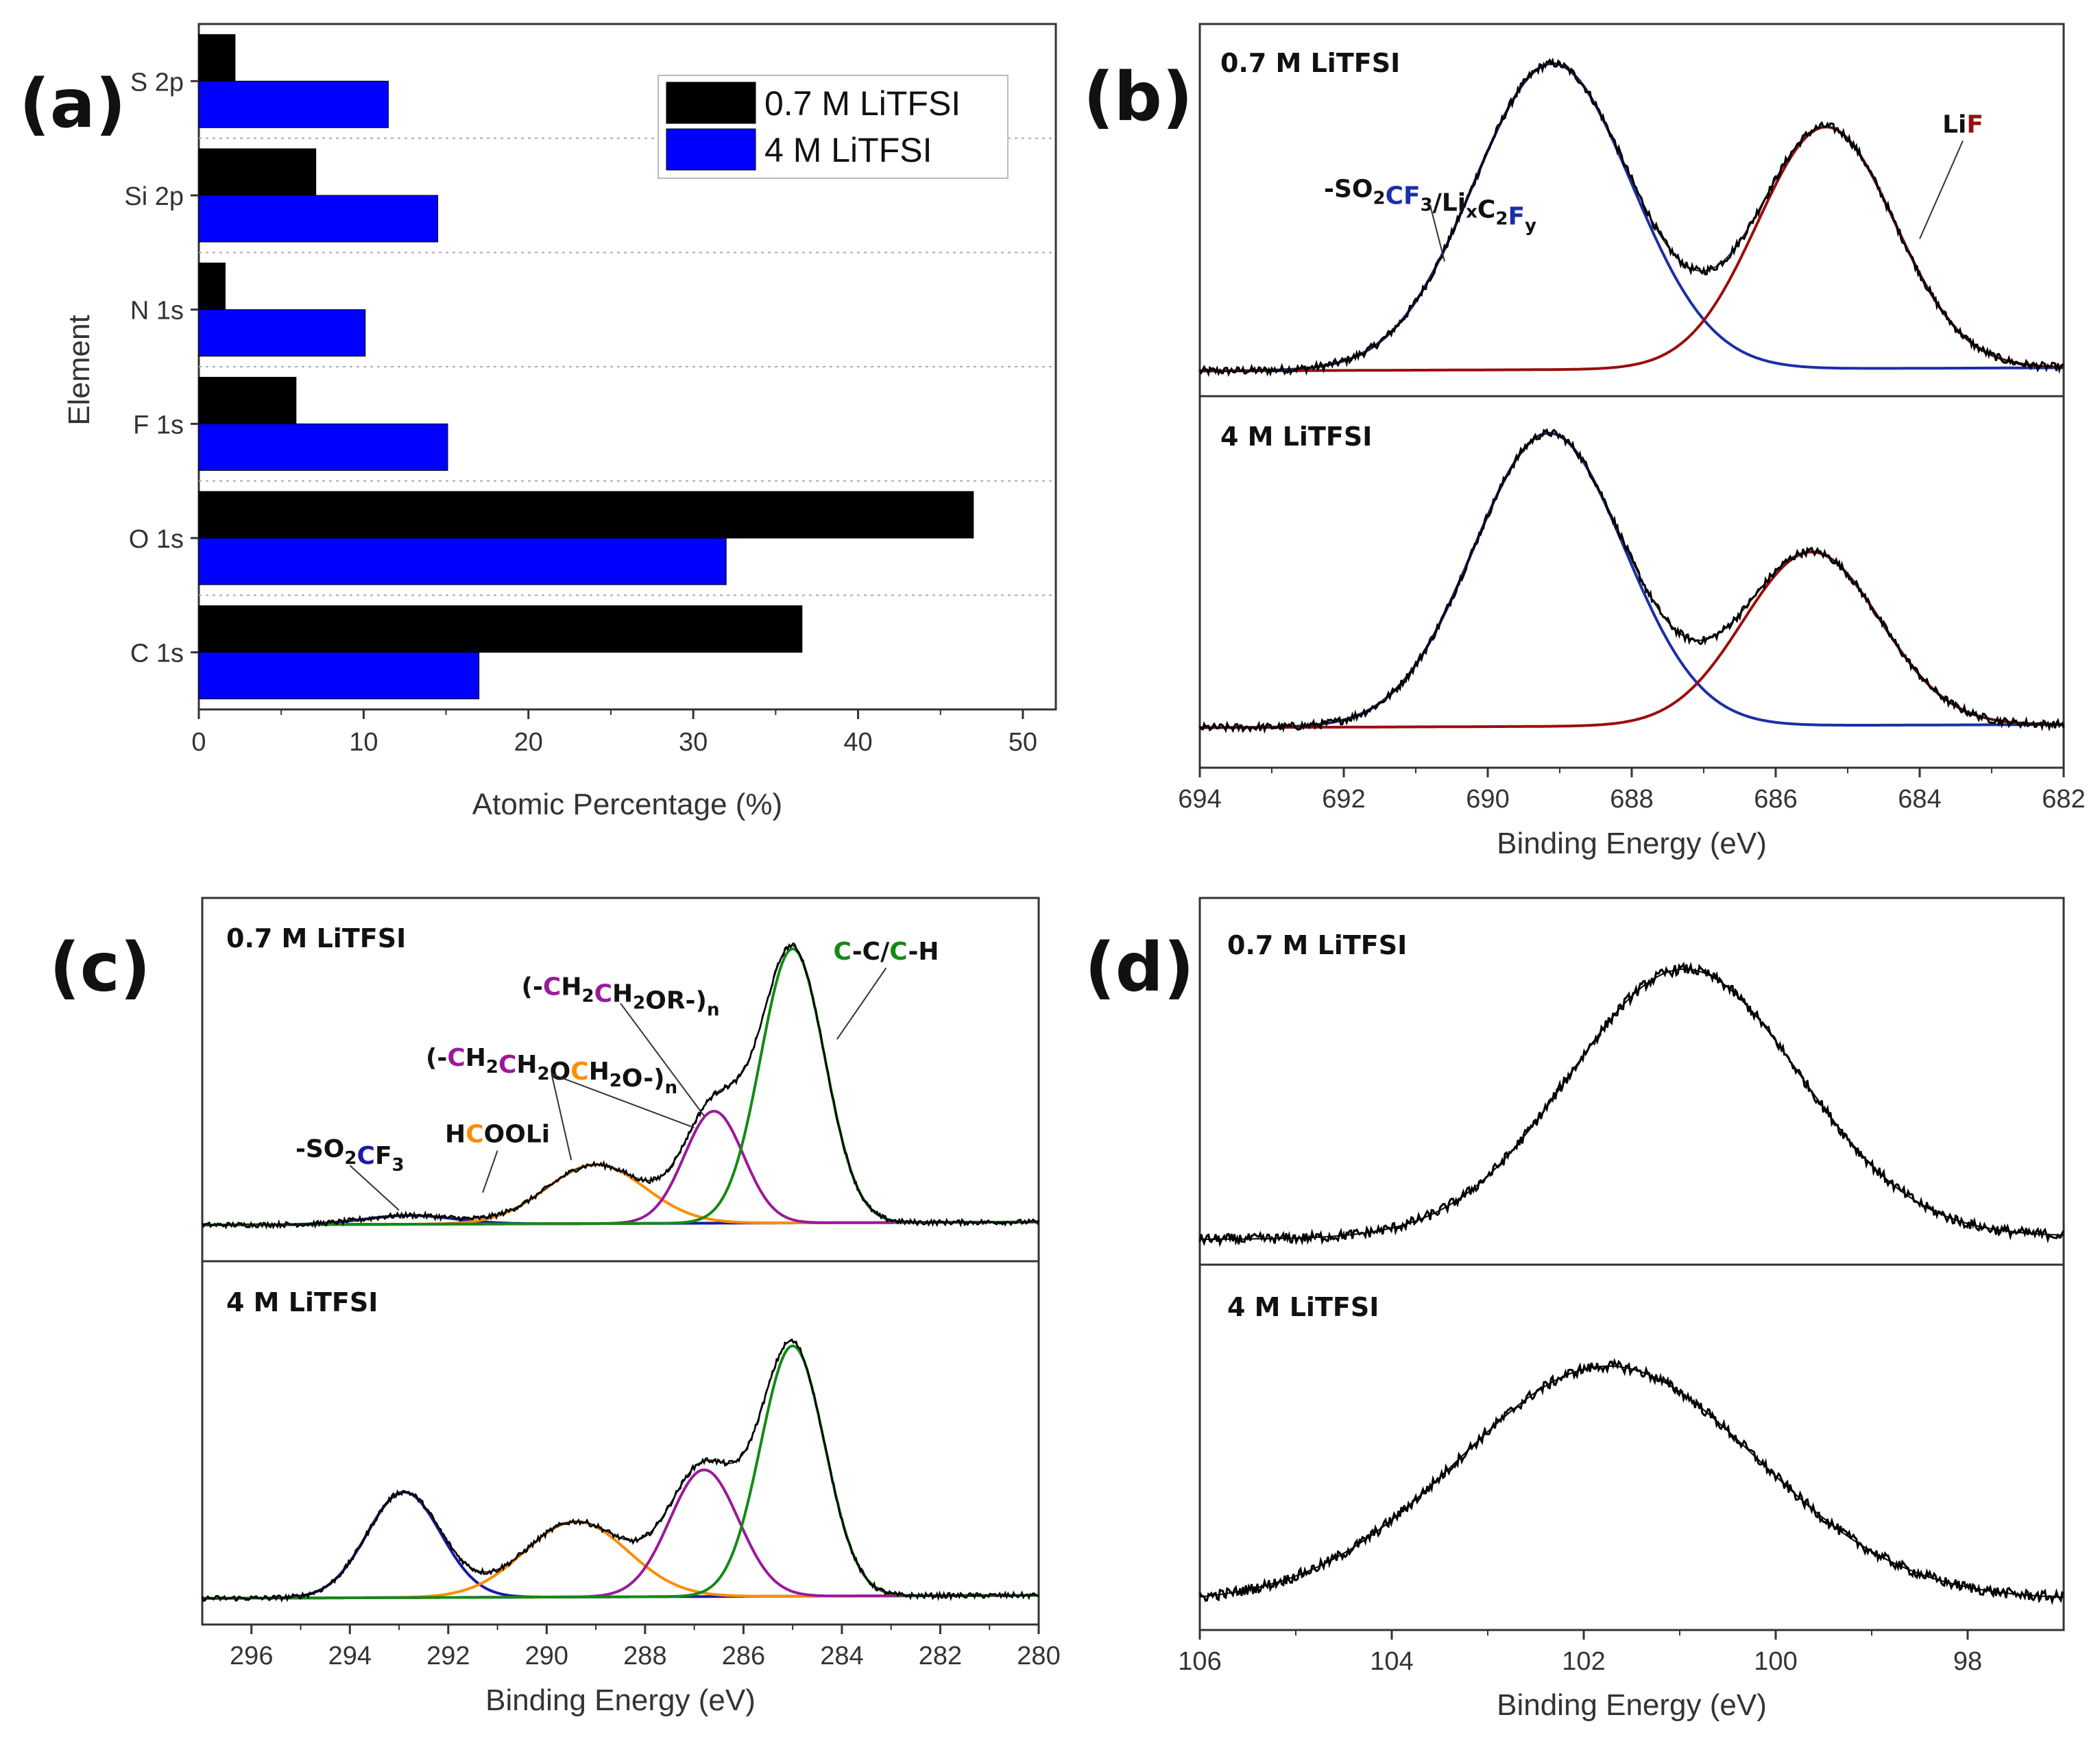 The image size is (2100, 1739). I want to click on x-tick-label: 682, so click(2063, 799).